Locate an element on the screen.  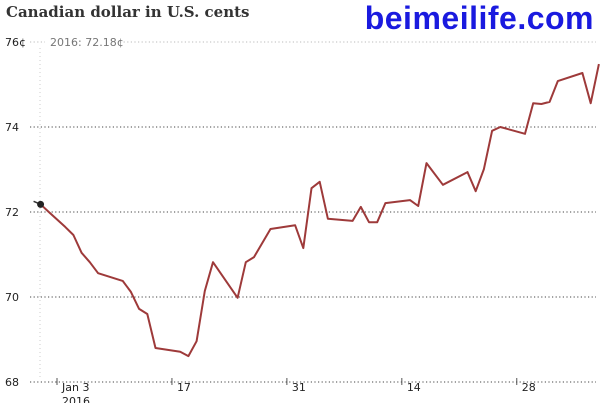
watermark: beimeilife.com is located at coordinates (479, 18).